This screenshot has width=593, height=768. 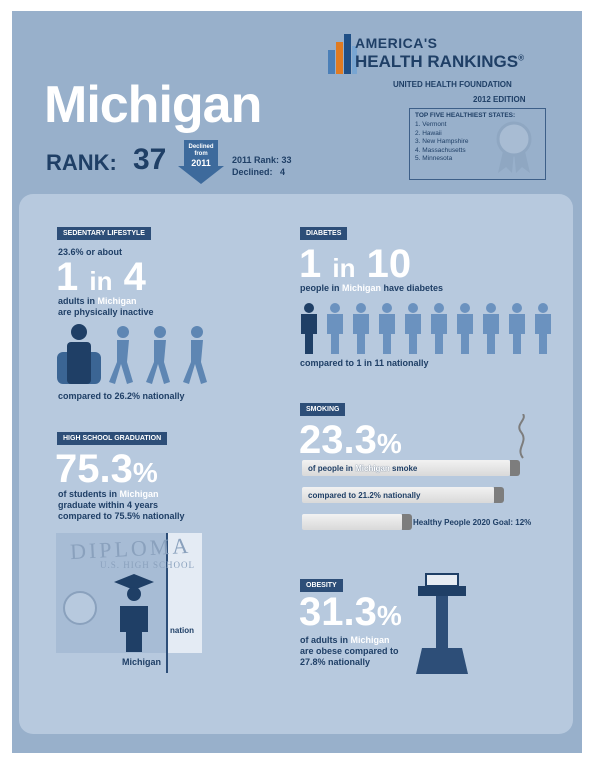 What do you see at coordinates (90, 252) in the screenshot?
I see `sedentary-pre: 23.6% or about` at bounding box center [90, 252].